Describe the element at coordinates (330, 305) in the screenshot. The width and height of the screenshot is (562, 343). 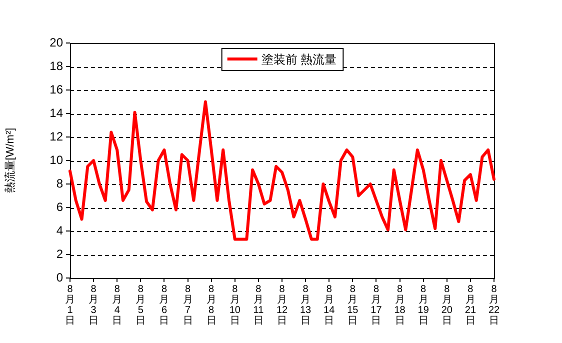
I see `x-tick-label: 8月14日` at that location.